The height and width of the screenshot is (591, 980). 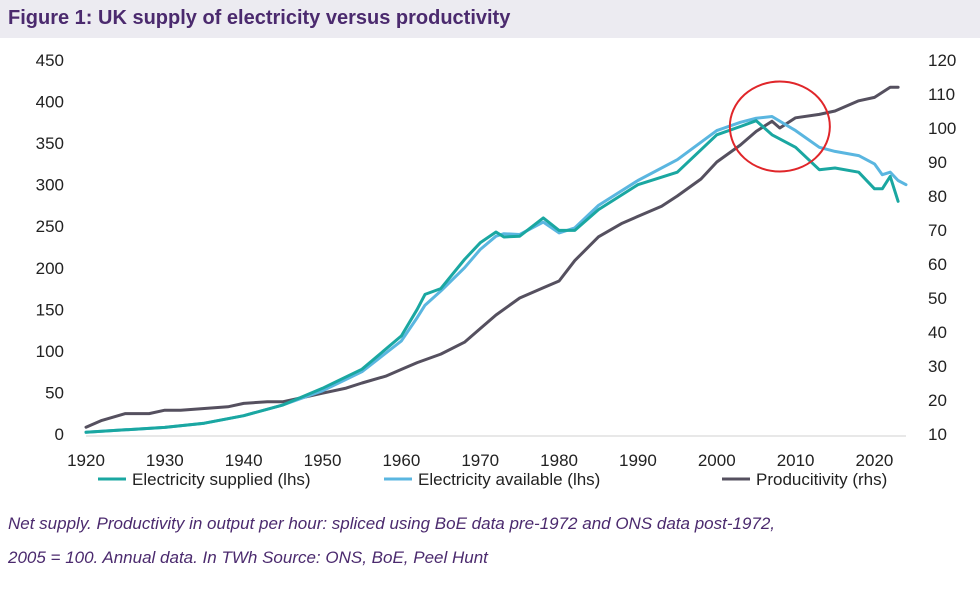 I want to click on right-tick-label: 30, so click(x=937, y=366).